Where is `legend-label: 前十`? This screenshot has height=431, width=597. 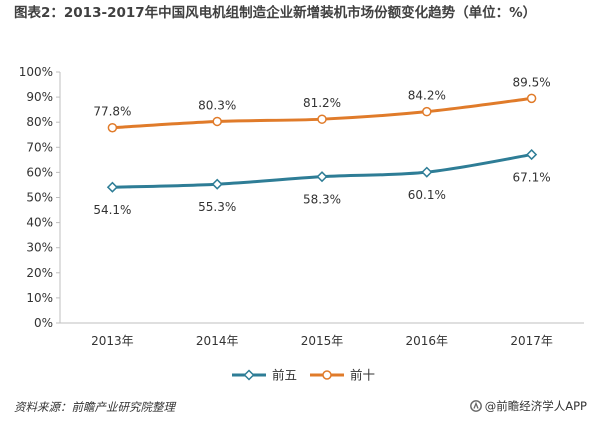
legend-label: 前十 is located at coordinates (362, 375).